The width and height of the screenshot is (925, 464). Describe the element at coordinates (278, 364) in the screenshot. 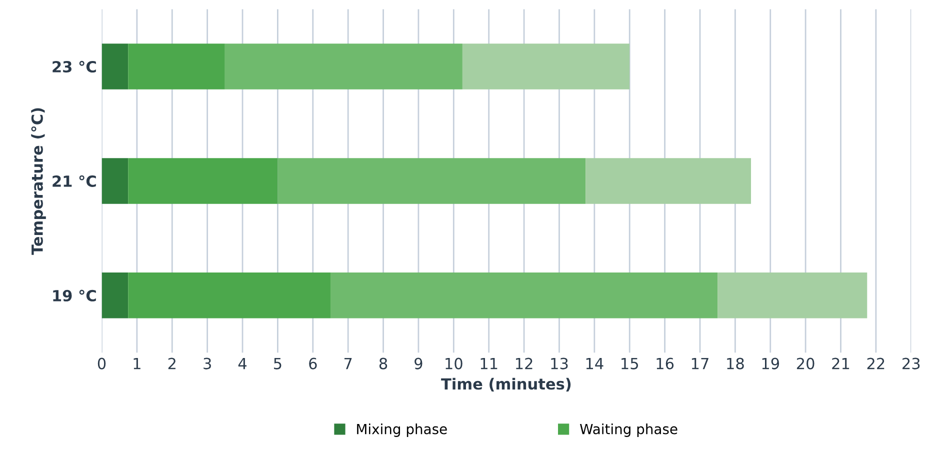

I see `x-tick-label: 5` at that location.